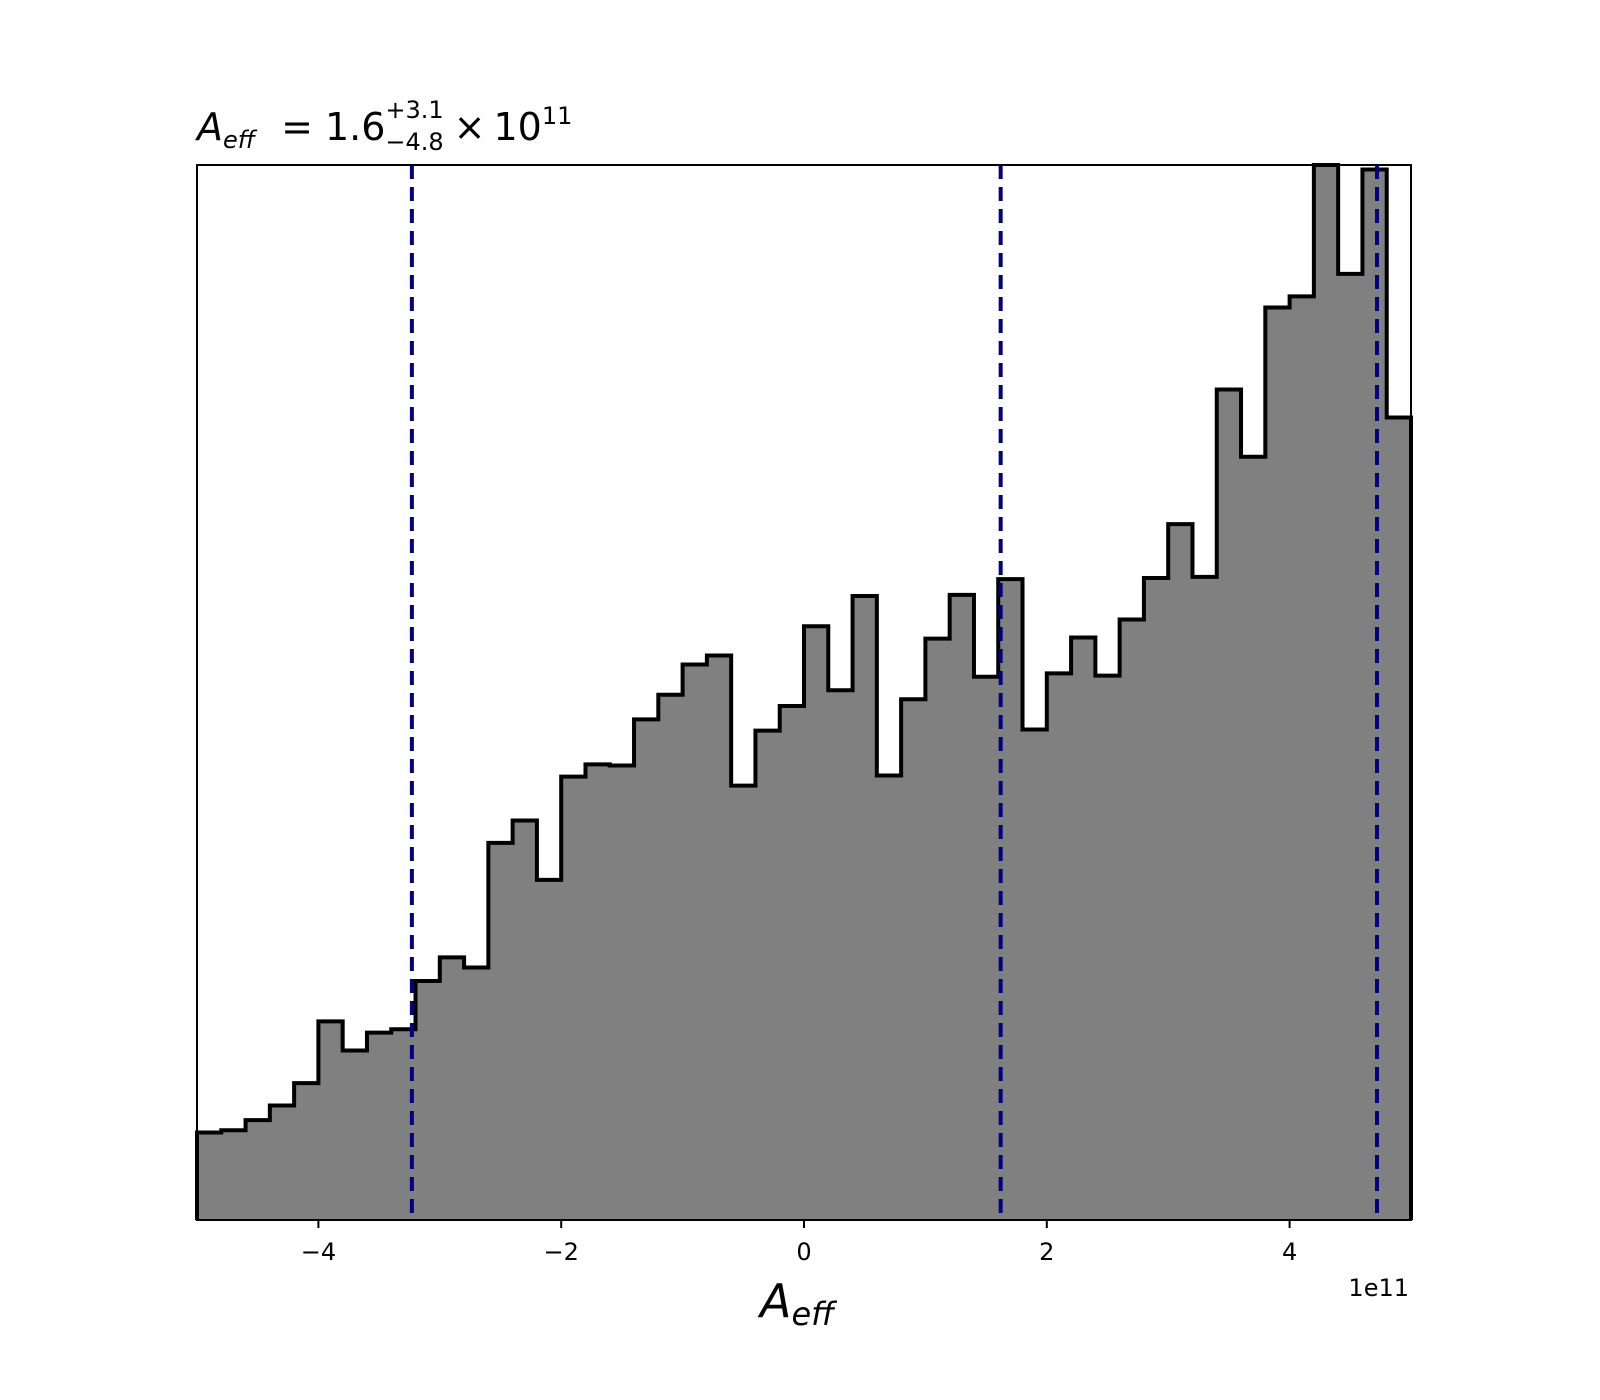 This screenshot has height=1400, width=1600. I want to click on title-variable-sub: eff, so click(240, 140).